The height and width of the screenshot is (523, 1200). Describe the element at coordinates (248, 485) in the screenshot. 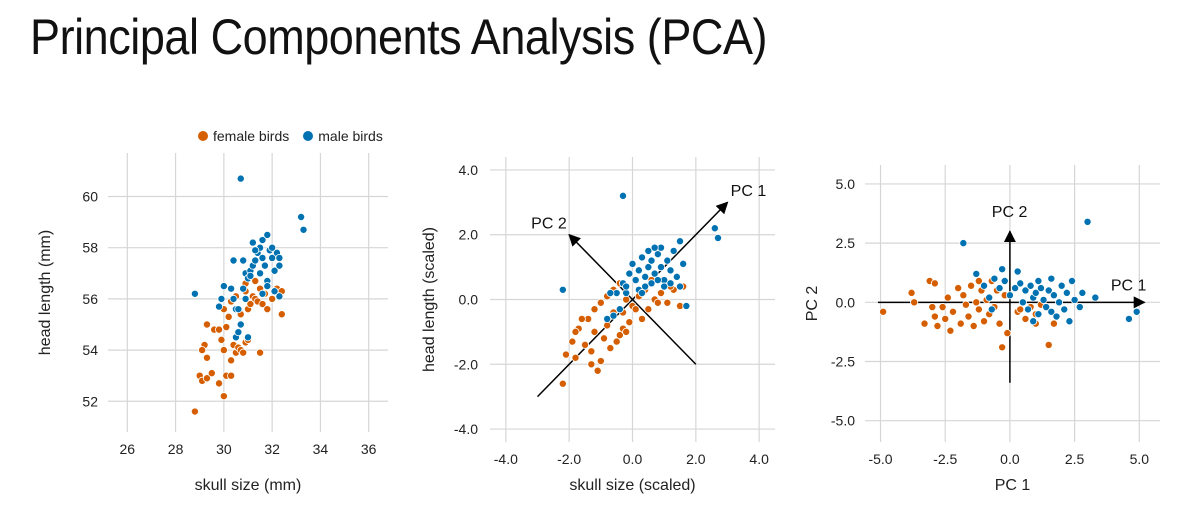

I see `x-axis-title: skull size (mm)` at that location.